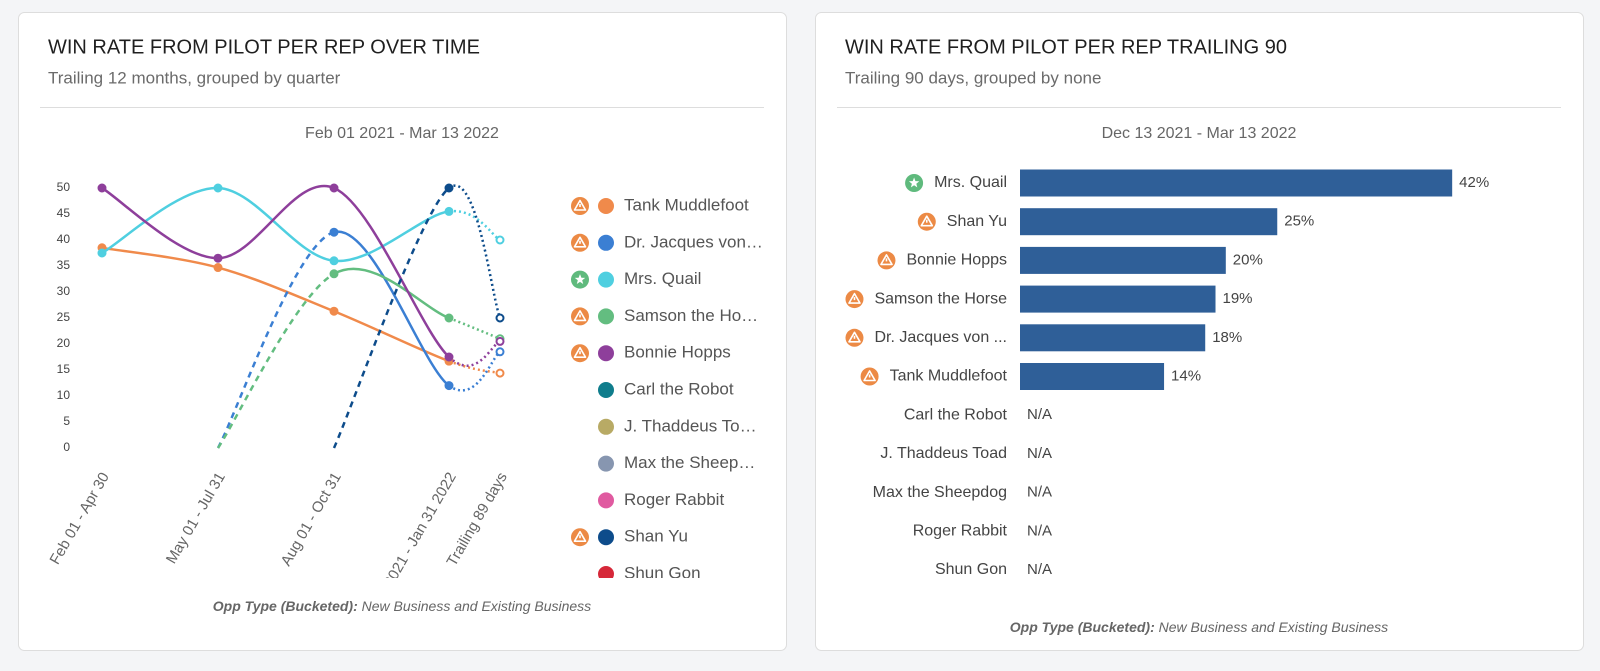 The height and width of the screenshot is (671, 1600). Describe the element at coordinates (940, 492) in the screenshot. I see `category-label: Max the Sheepdog` at that location.